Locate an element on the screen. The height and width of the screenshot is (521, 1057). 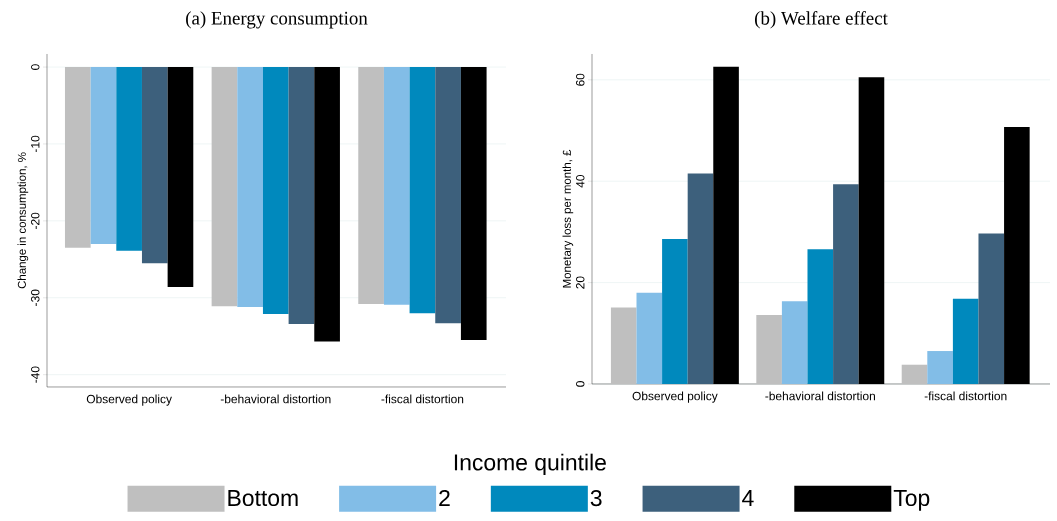
legend-label: Bottom is located at coordinates (263, 498).